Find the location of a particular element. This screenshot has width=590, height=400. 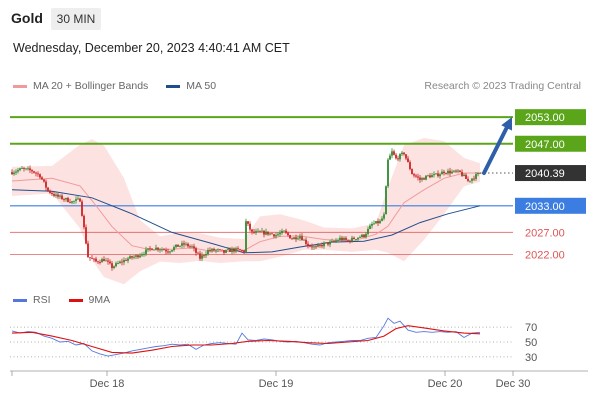

rsi-series-rsi is located at coordinates (246, 337).